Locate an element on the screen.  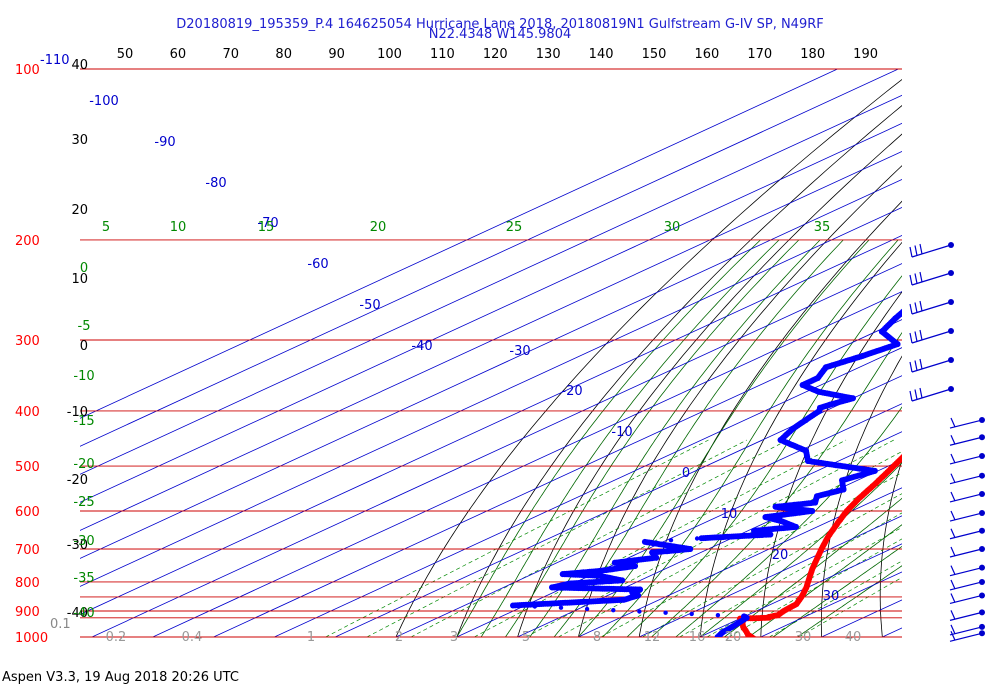
top-temperature-label: 180 is located at coordinates (812, 54).